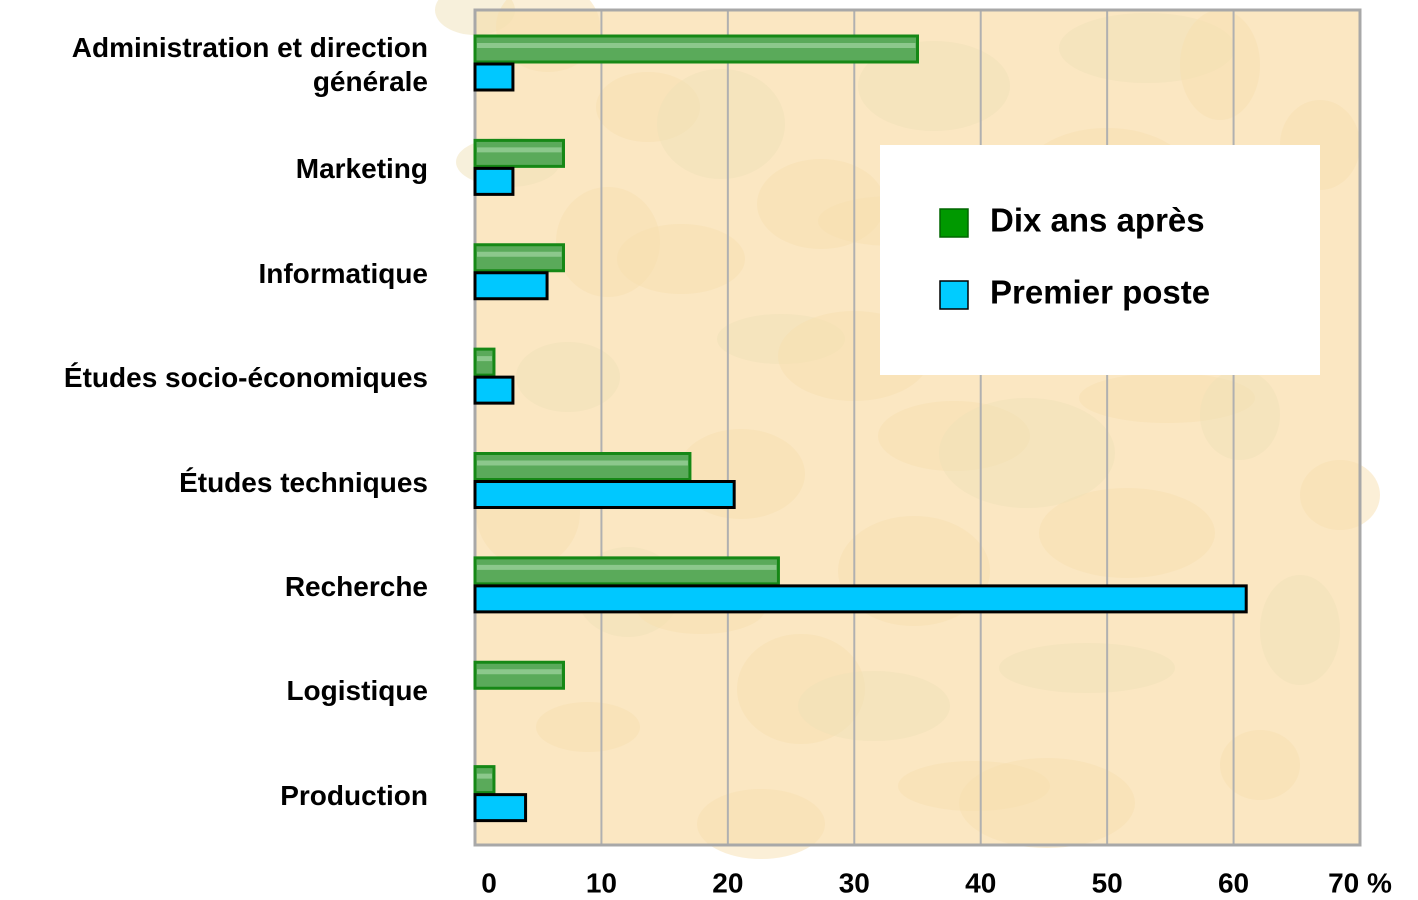 The image size is (1418, 900). Describe the element at coordinates (601, 882) in the screenshot. I see `x-tick-label: 10` at that location.